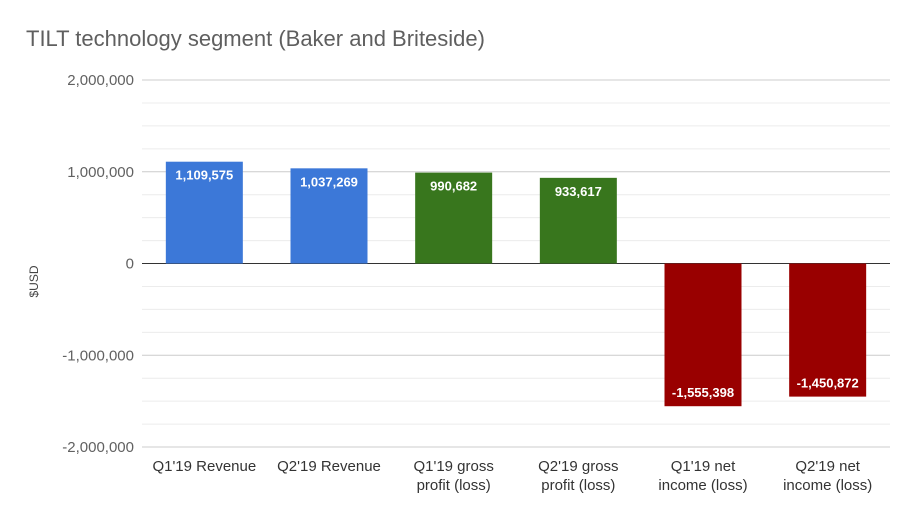 The image size is (916, 519). Describe the element at coordinates (329, 181) in the screenshot. I see `data-label: 1,037,269` at that location.